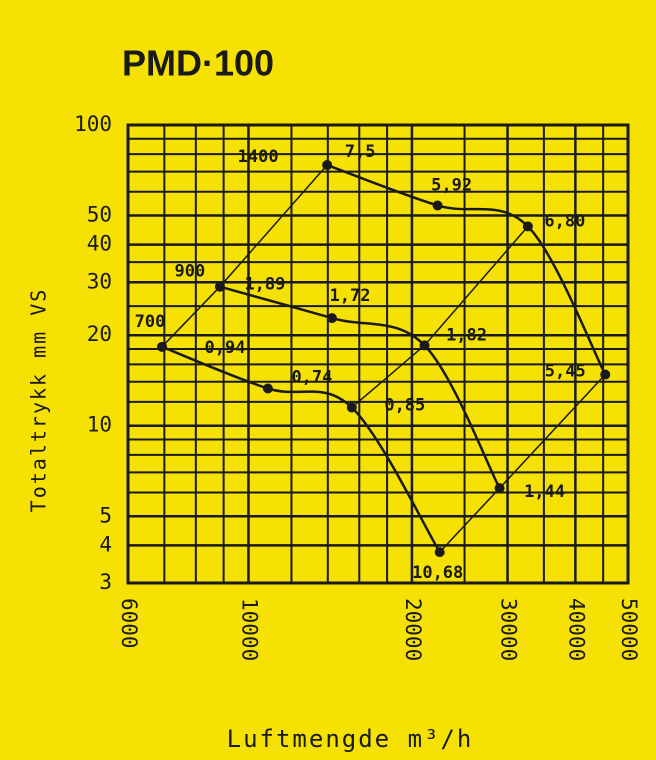 This screenshot has width=656, height=760. What do you see at coordinates (99, 281) in the screenshot?
I see `y-tick-label: 30` at bounding box center [99, 281].